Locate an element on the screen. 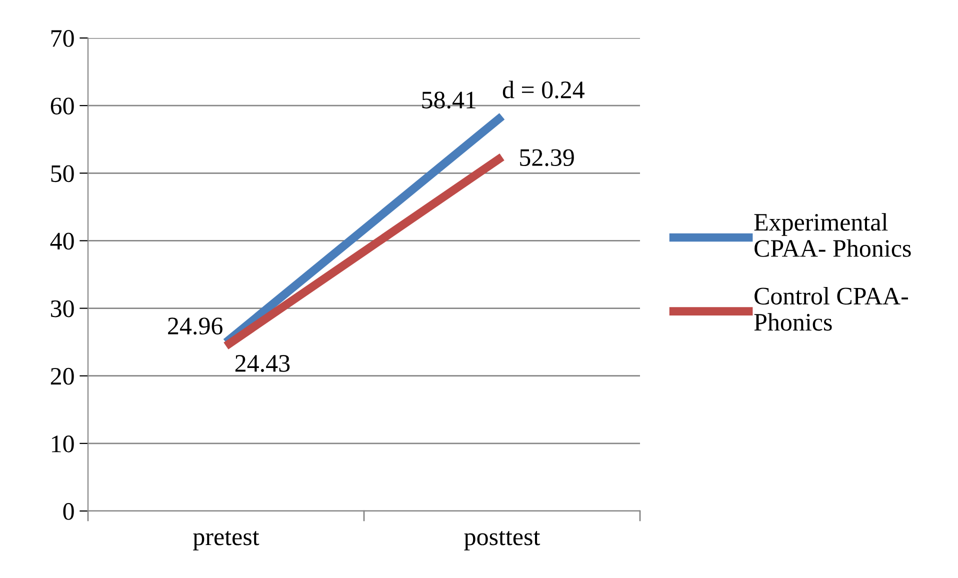  y-tick-label: 40 is located at coordinates (62, 241).